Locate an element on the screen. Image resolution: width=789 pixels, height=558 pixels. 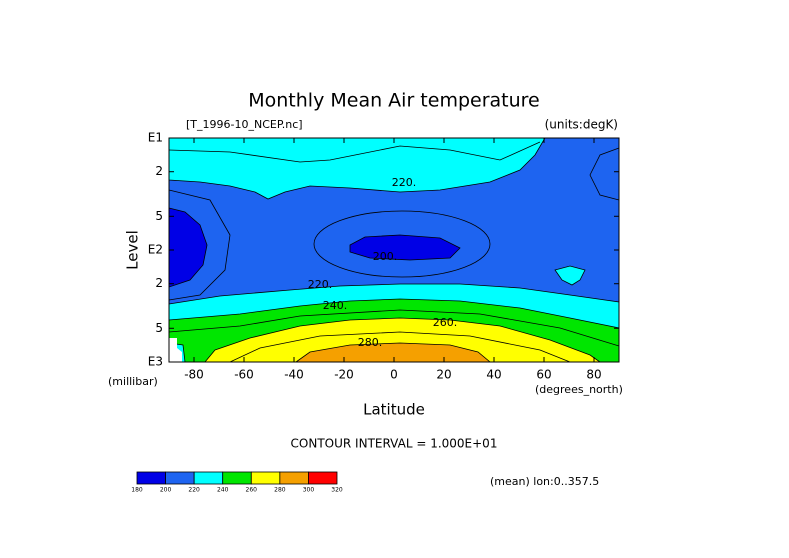
colorbar-label: 200 is located at coordinates (166, 490).